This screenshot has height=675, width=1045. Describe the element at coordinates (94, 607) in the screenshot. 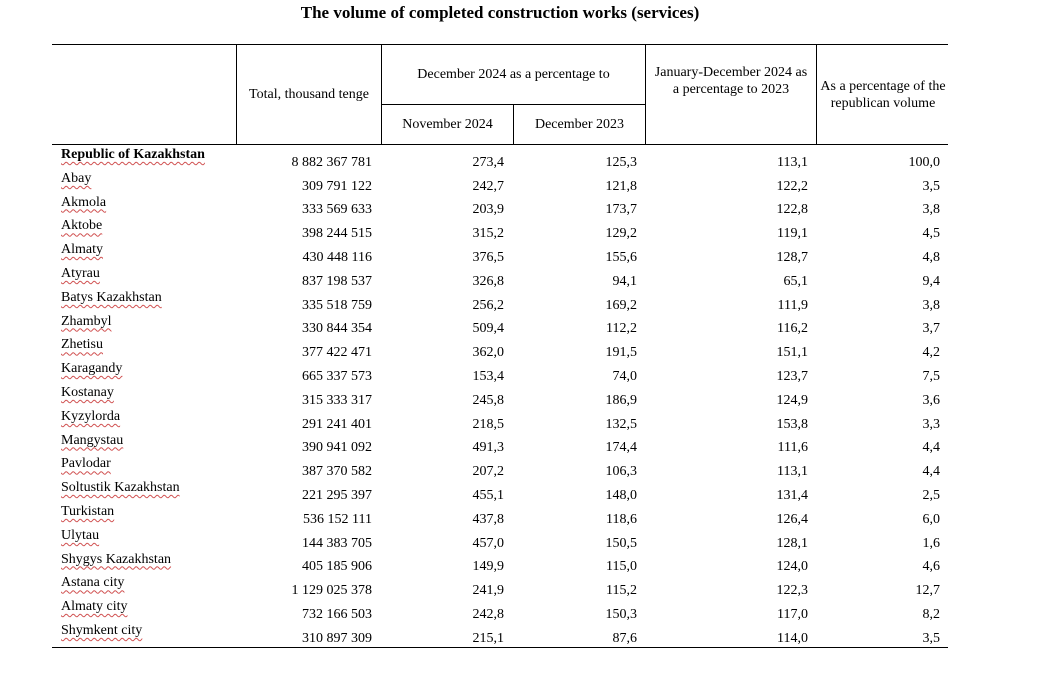

I see `region-name: Almaty city` at that location.